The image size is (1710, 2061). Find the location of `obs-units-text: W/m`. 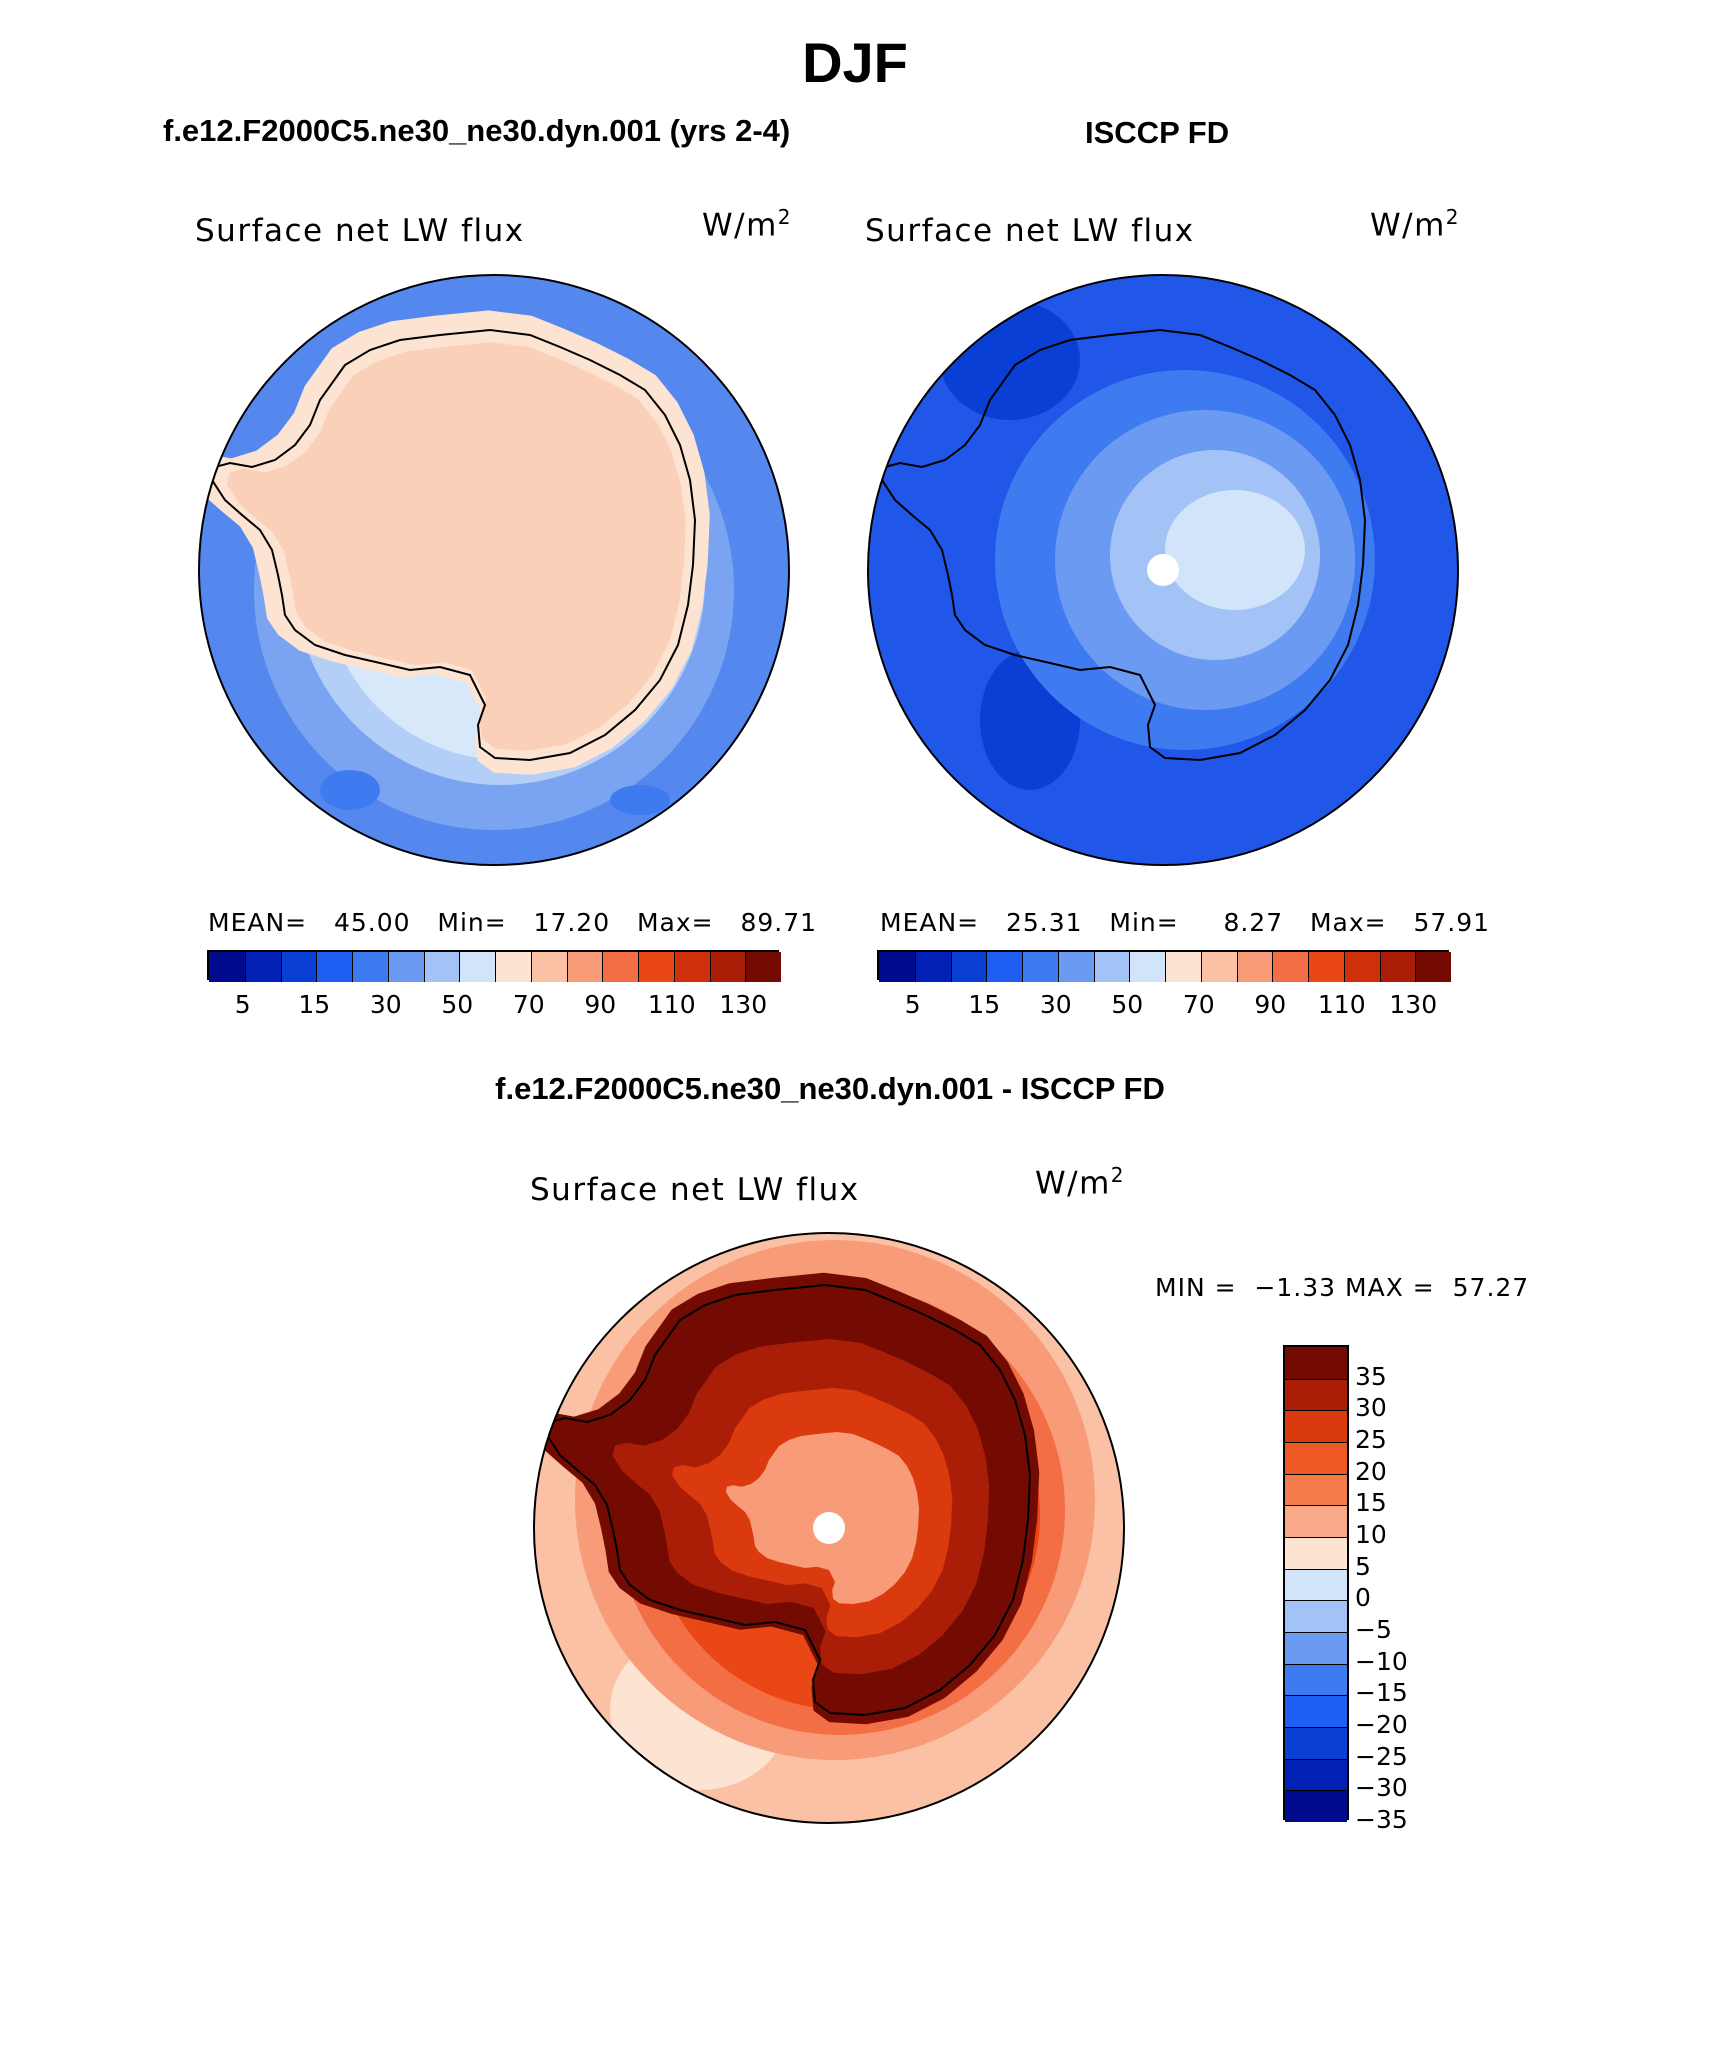

obs-units-text: W/m is located at coordinates (1408, 225).